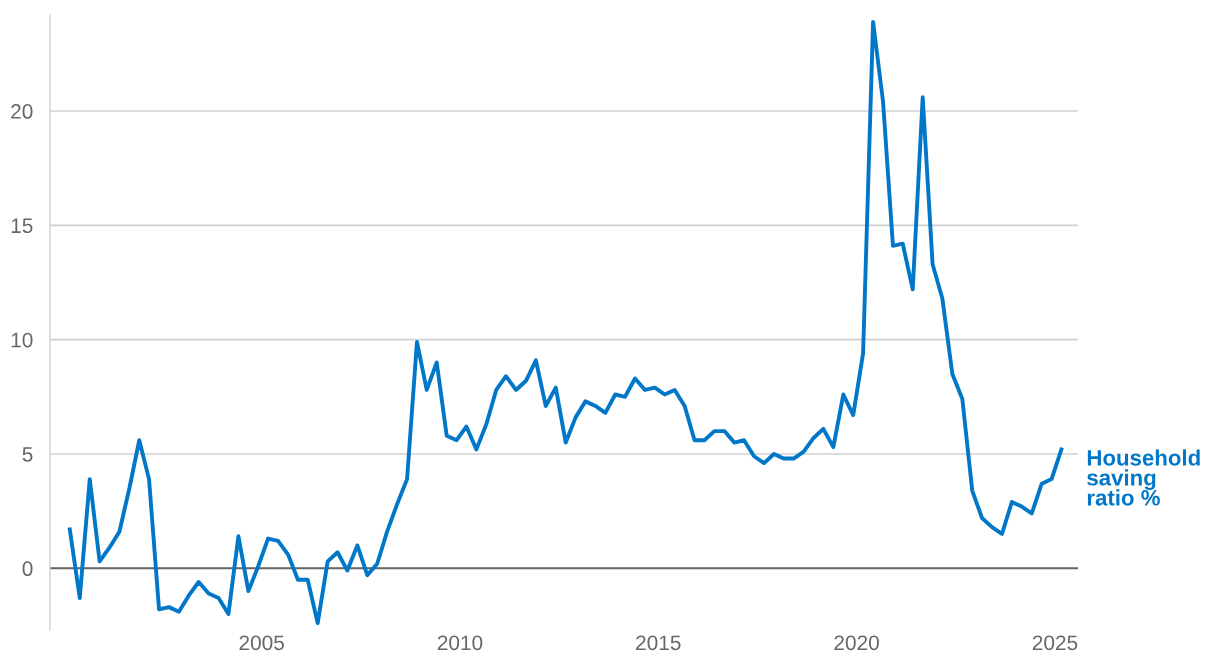  Describe the element at coordinates (22, 226) in the screenshot. I see `y-tick-label: 15` at that location.